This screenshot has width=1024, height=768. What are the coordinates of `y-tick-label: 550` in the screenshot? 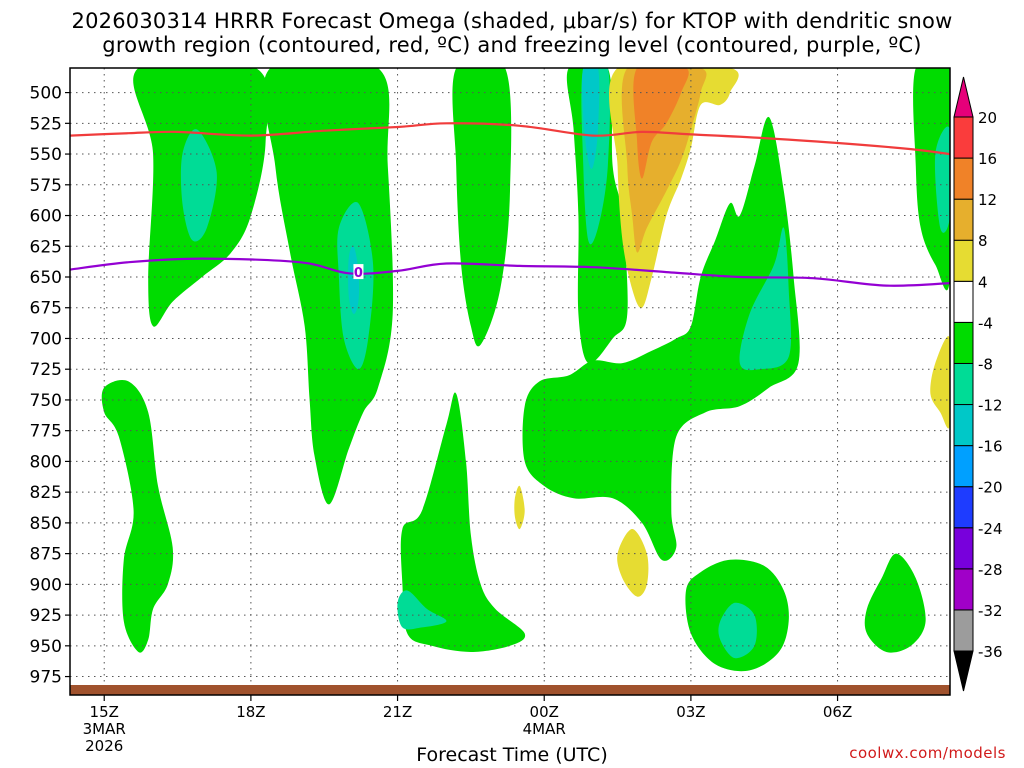 It's located at (46, 155).